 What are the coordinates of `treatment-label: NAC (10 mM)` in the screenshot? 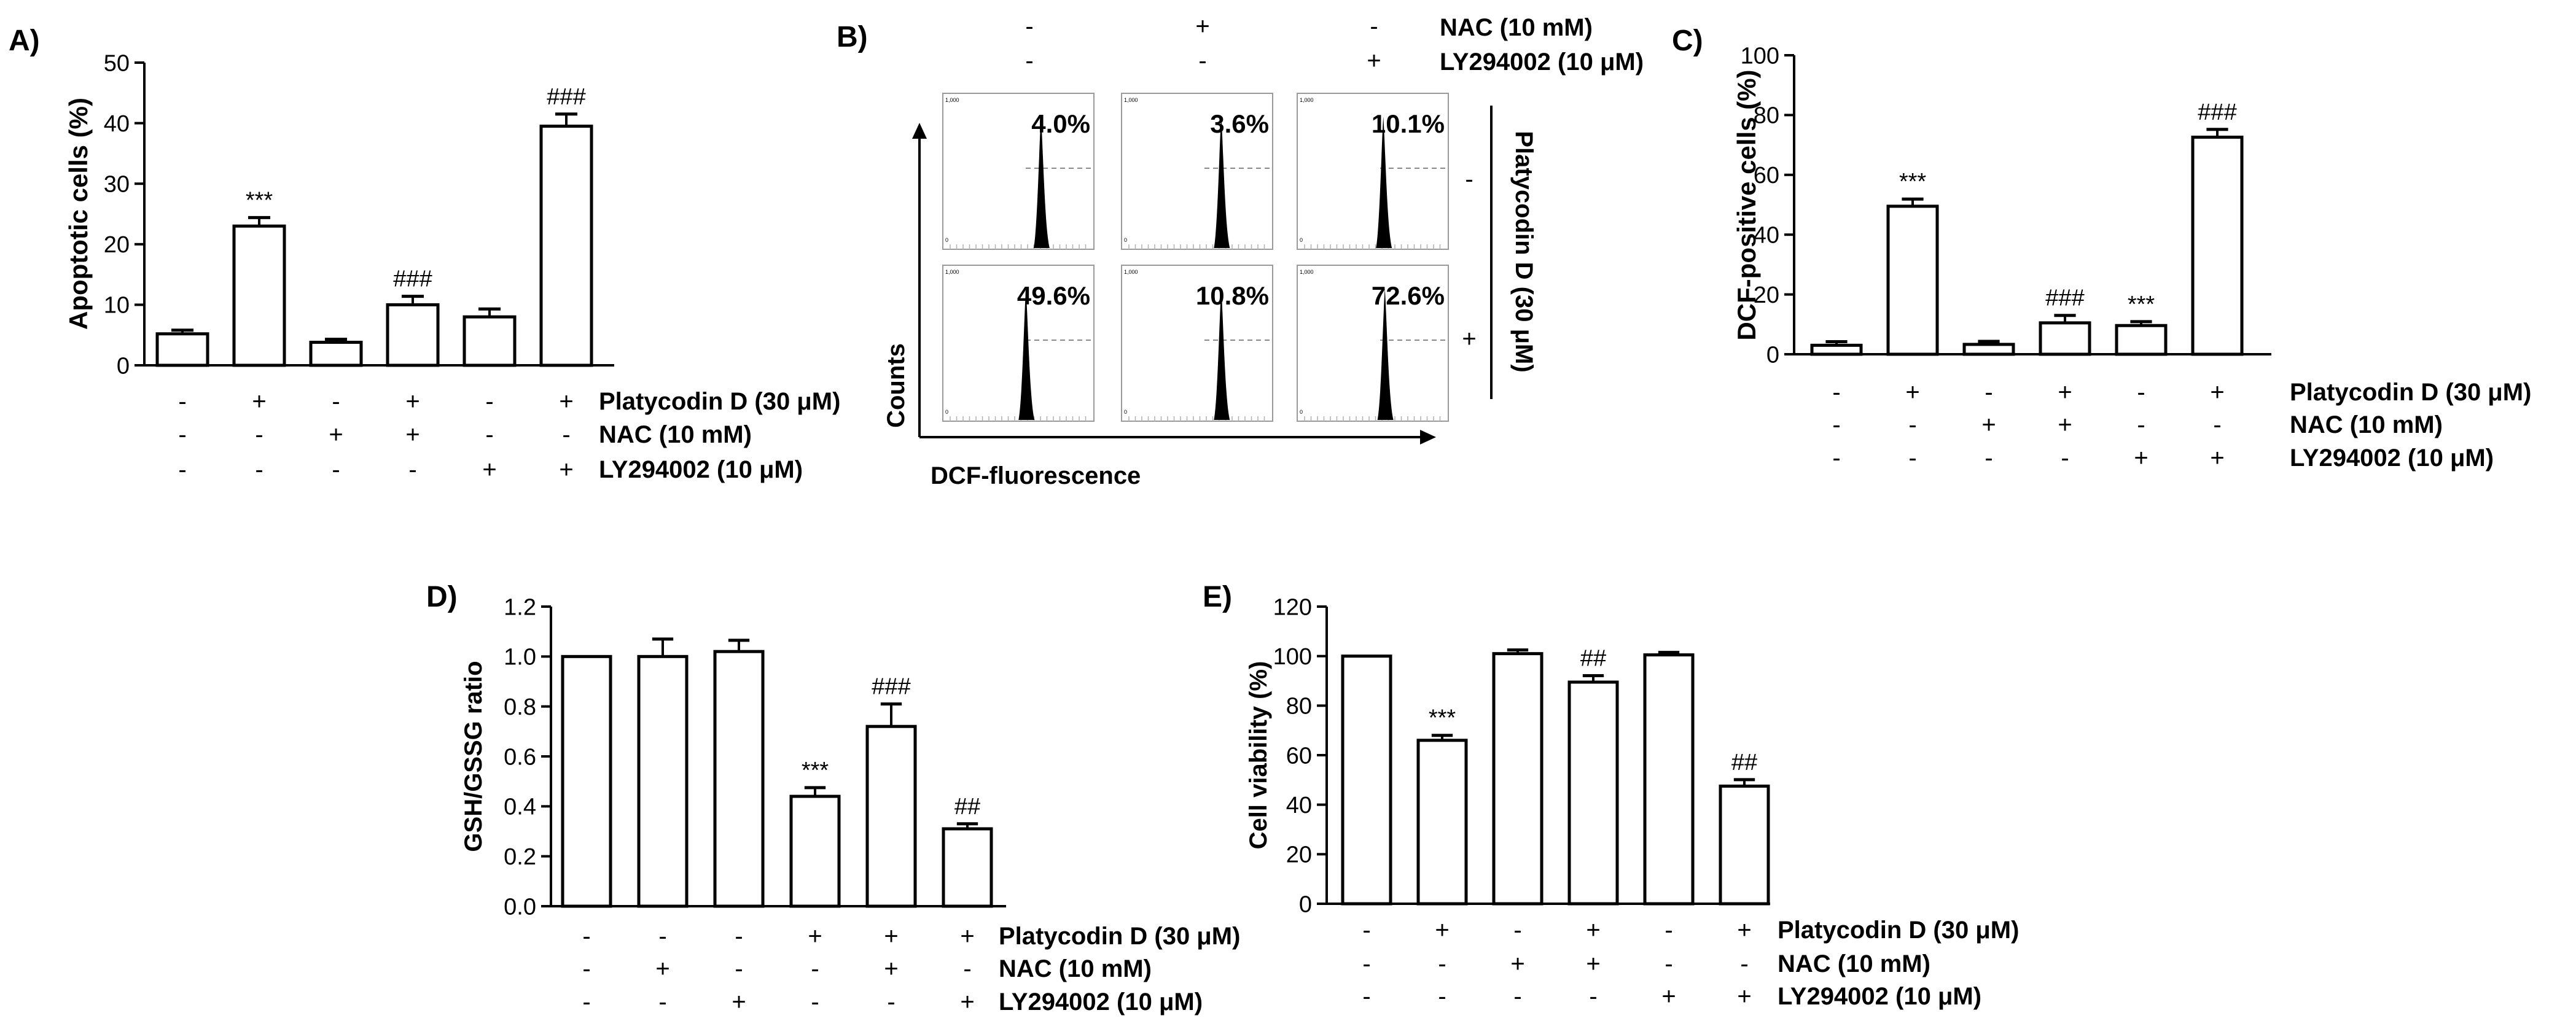 It's located at (1854, 963).